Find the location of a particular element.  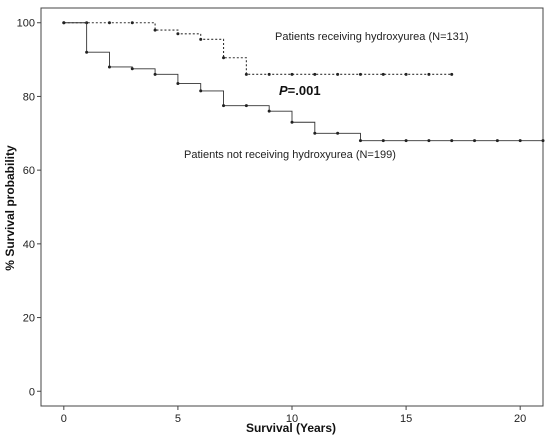

y-axis-title: % Survival probability is located at coordinates (10, 208).